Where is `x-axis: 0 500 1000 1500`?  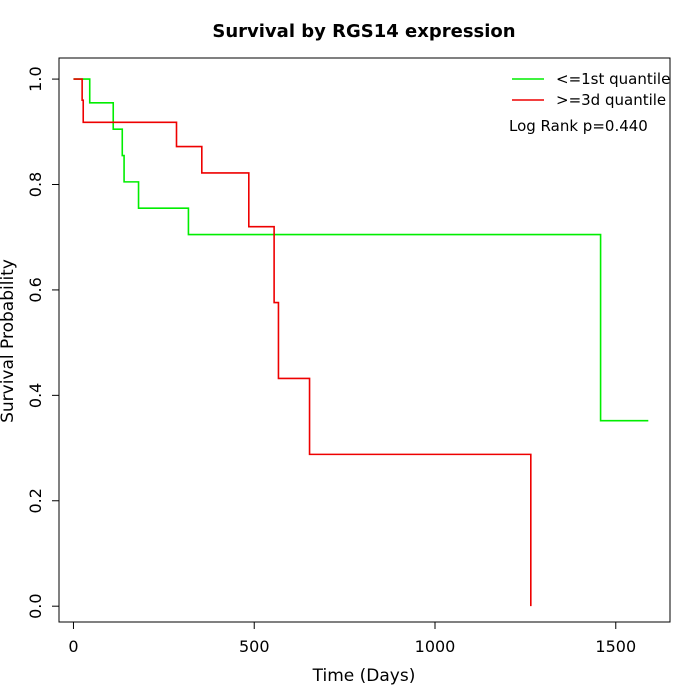 x-axis: 0 500 1000 1500 is located at coordinates (352, 638).